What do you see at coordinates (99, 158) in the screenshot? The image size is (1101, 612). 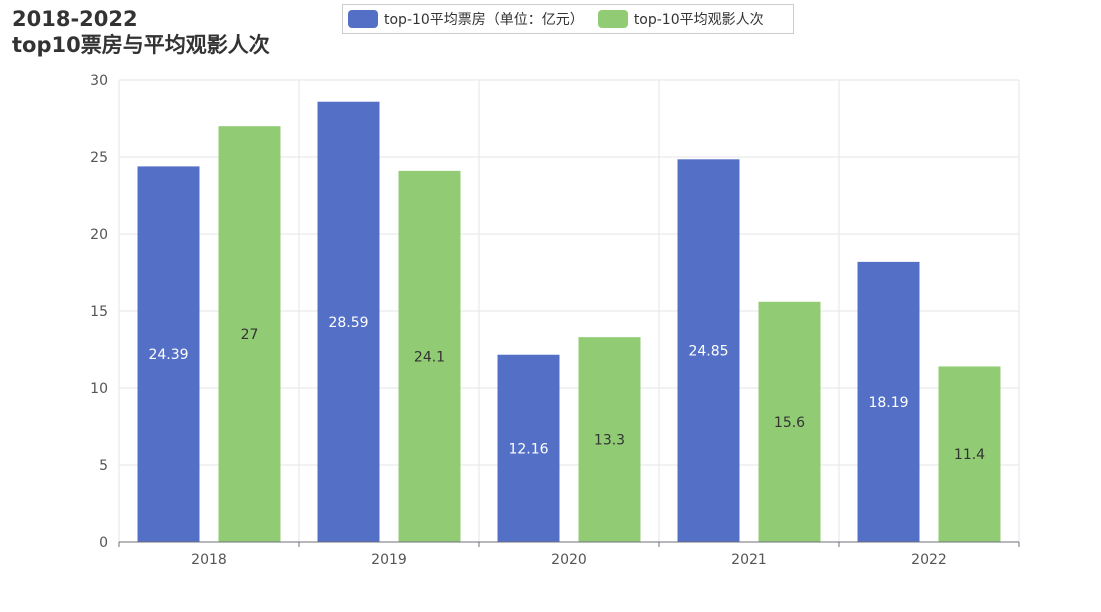 I see `y-tick-label: 25` at bounding box center [99, 158].